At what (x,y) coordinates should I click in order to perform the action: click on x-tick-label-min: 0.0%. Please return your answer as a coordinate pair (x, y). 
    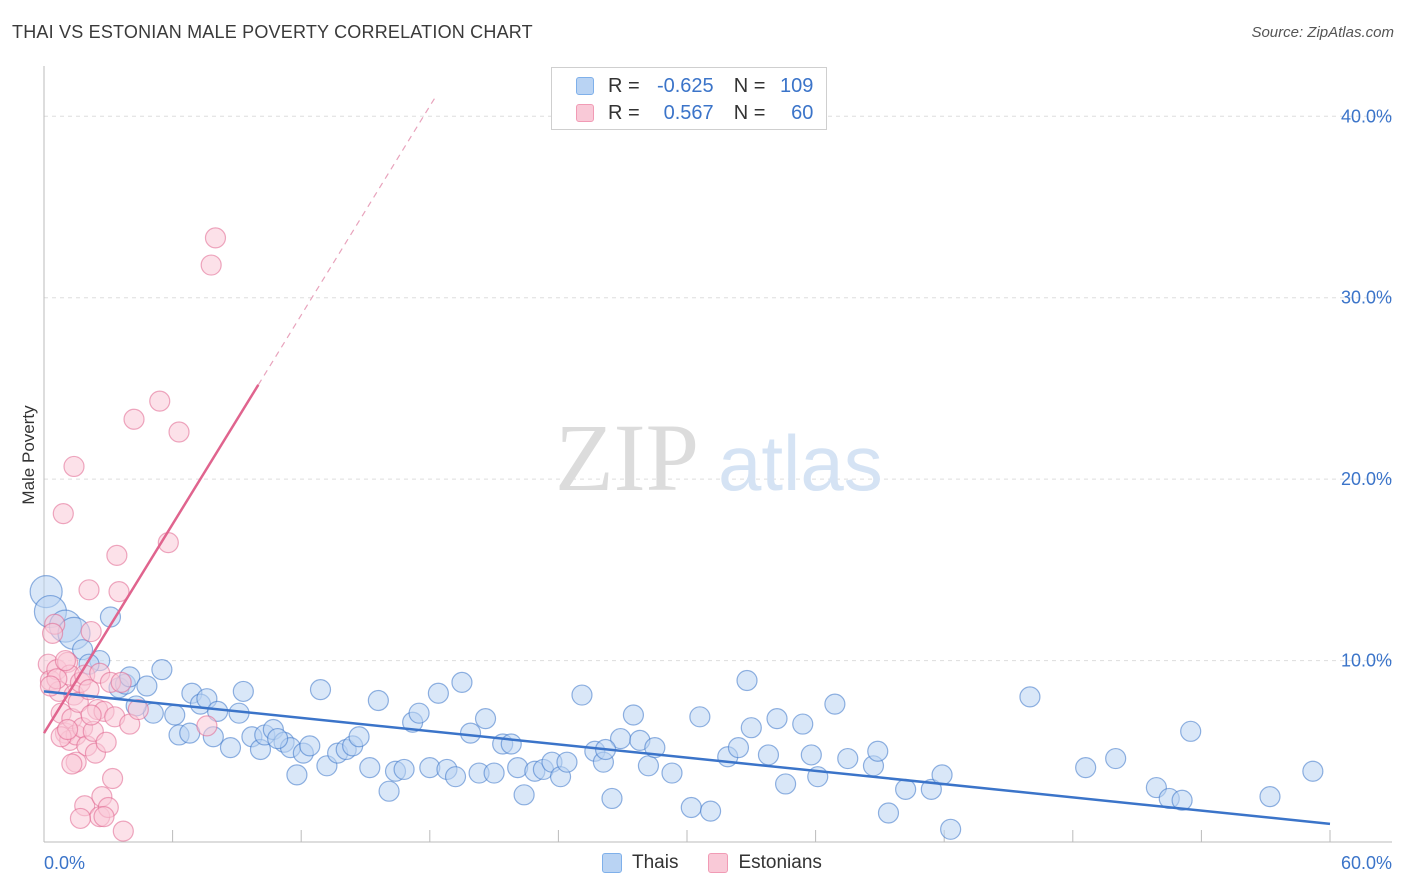
    Looking at the image, I should click on (64, 863).